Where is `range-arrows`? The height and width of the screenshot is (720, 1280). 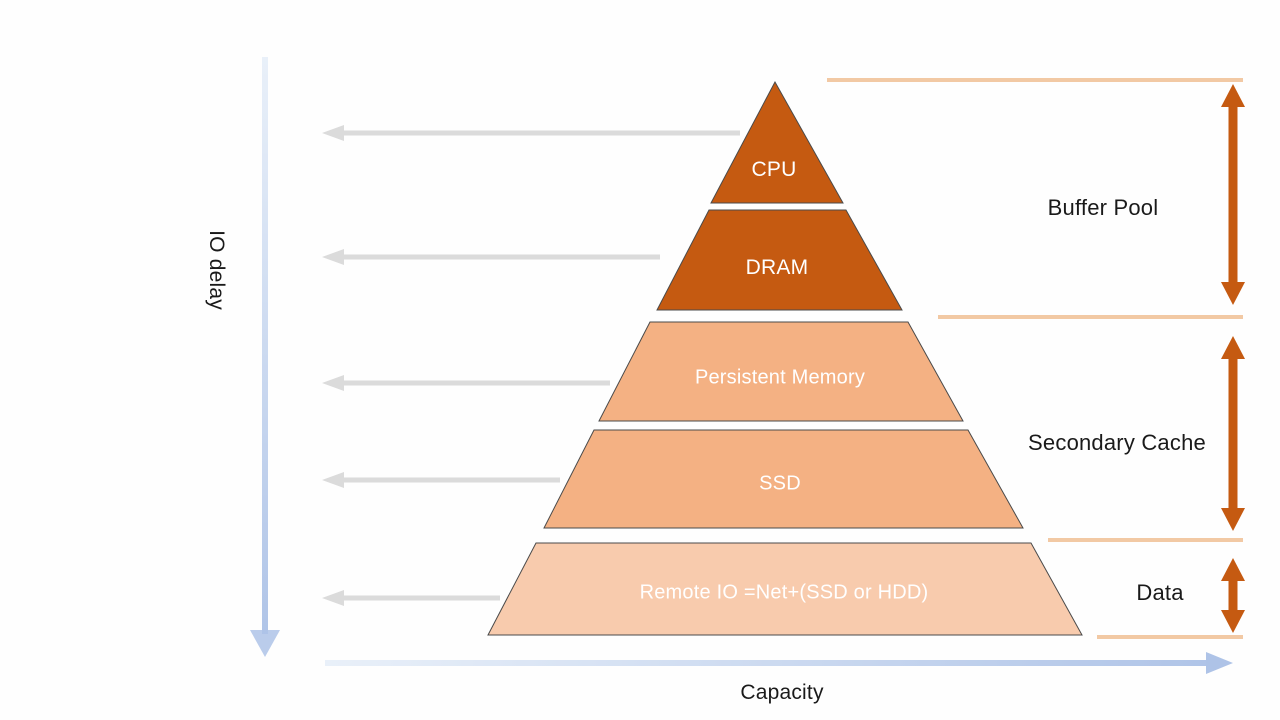 range-arrows is located at coordinates (1233, 358).